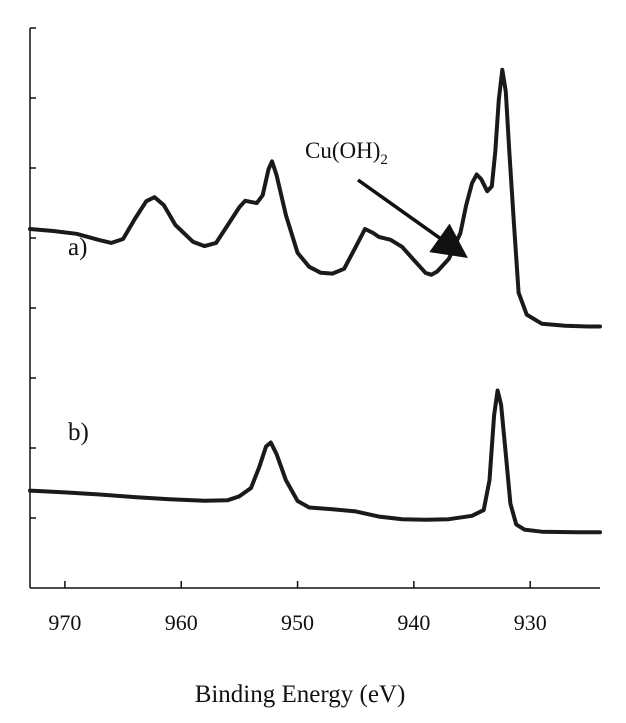 The image size is (626, 723). Describe the element at coordinates (297, 622) in the screenshot. I see `x-tick-label: 950` at that location.